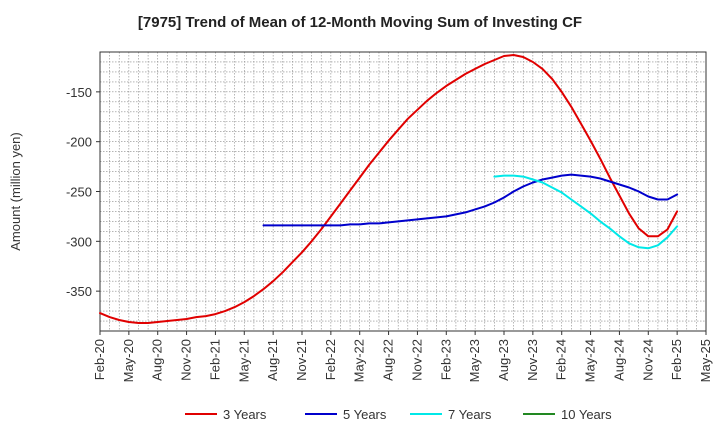  Describe the element at coordinates (365, 414) in the screenshot. I see `legend-label-2: 5 Years` at that location.